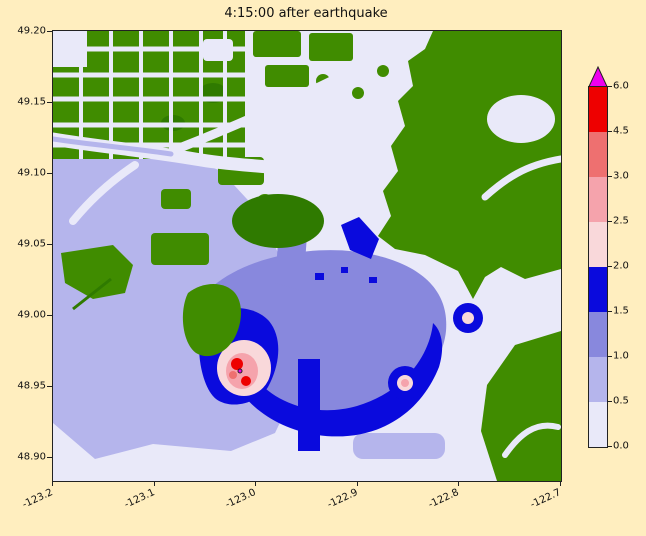 The image size is (646, 536). What do you see at coordinates (31, 315) in the screenshot?
I see `y-tick-label: 49.00` at bounding box center [31, 315].